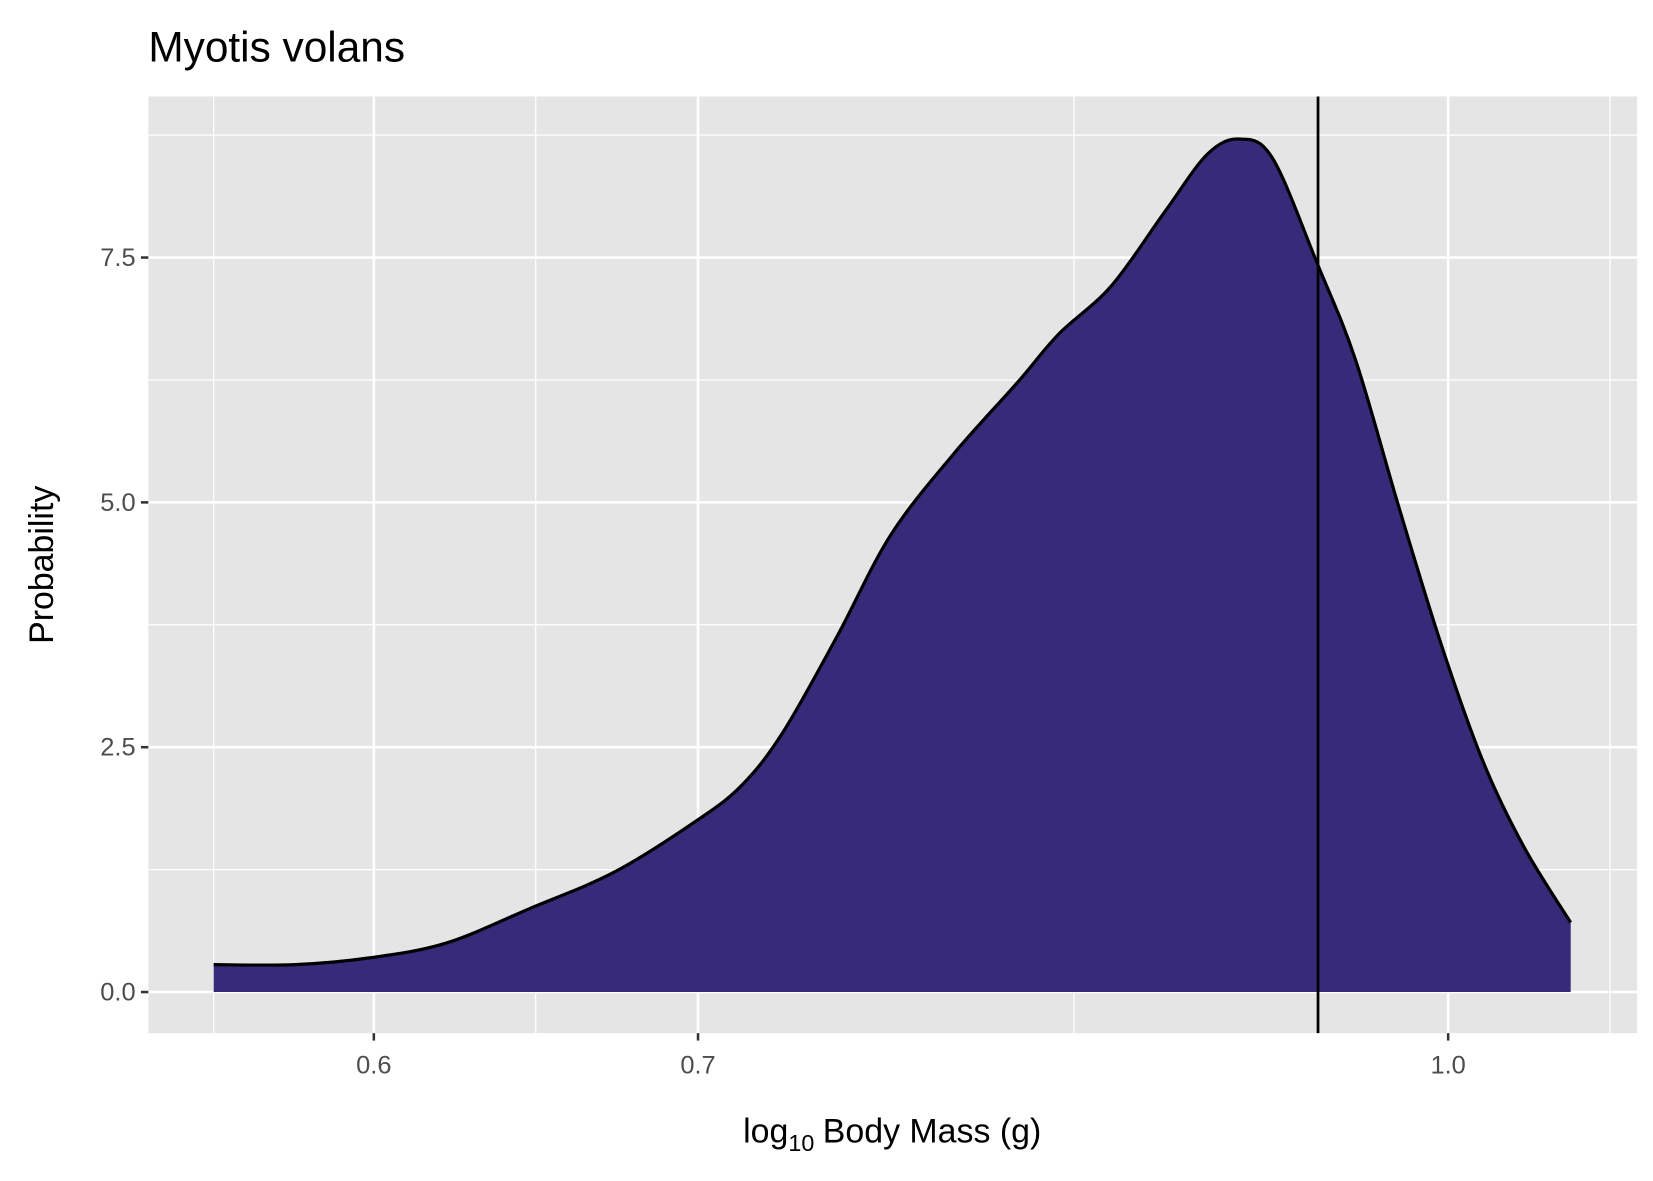 The width and height of the screenshot is (1653, 1181). I want to click on x-tick-label: 1.0, so click(1447, 1065).